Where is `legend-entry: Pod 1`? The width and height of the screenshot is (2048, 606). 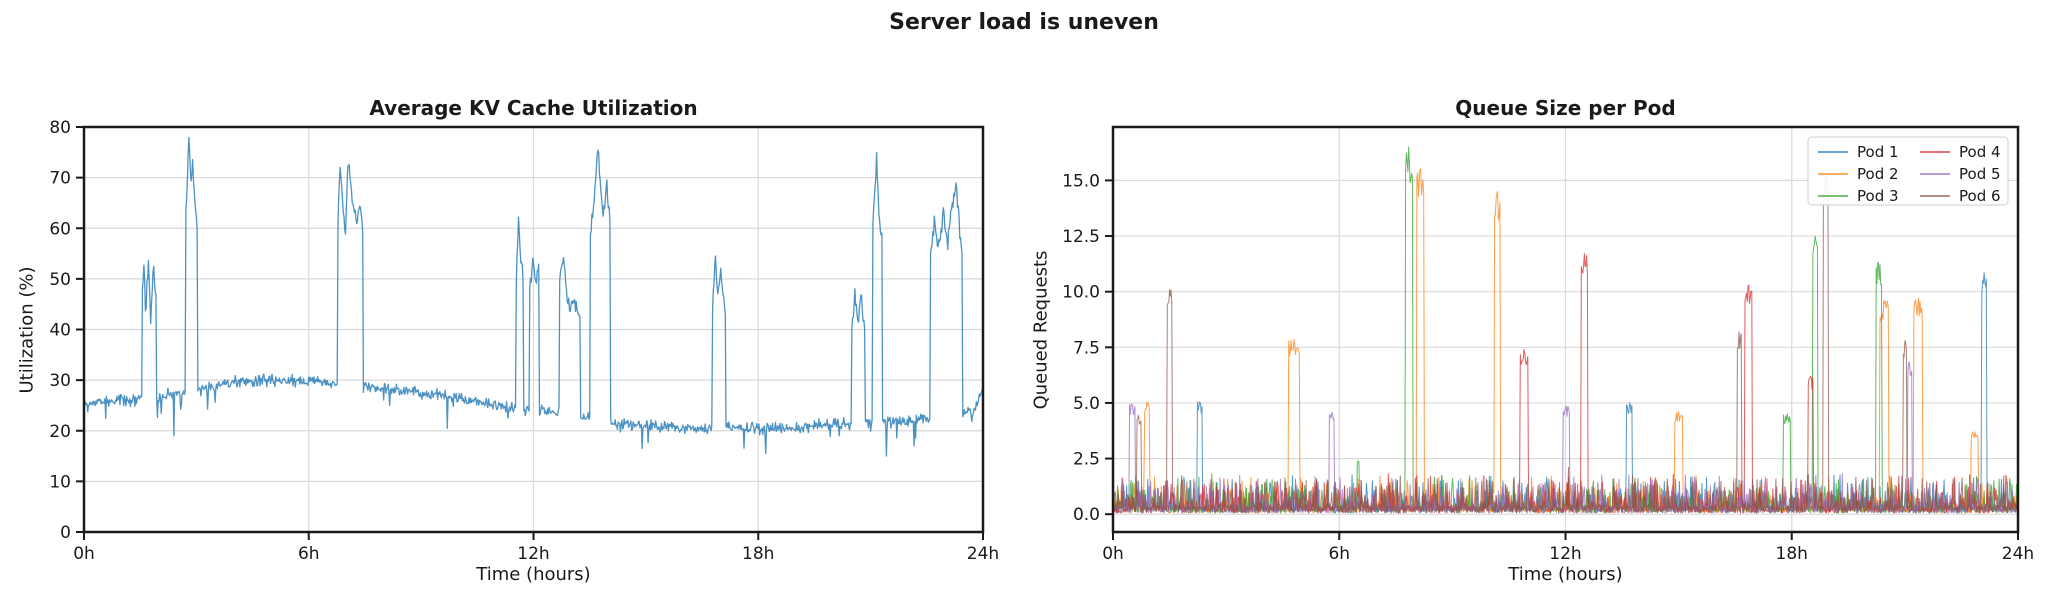
legend-entry: Pod 1 is located at coordinates (1858, 152).